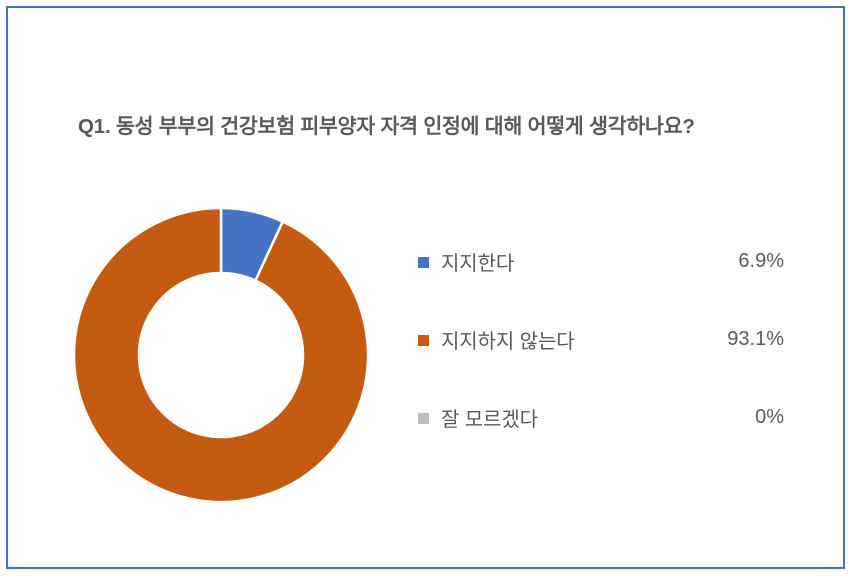  What do you see at coordinates (761, 261) in the screenshot?
I see `legend-value-support: 6.9%` at bounding box center [761, 261].